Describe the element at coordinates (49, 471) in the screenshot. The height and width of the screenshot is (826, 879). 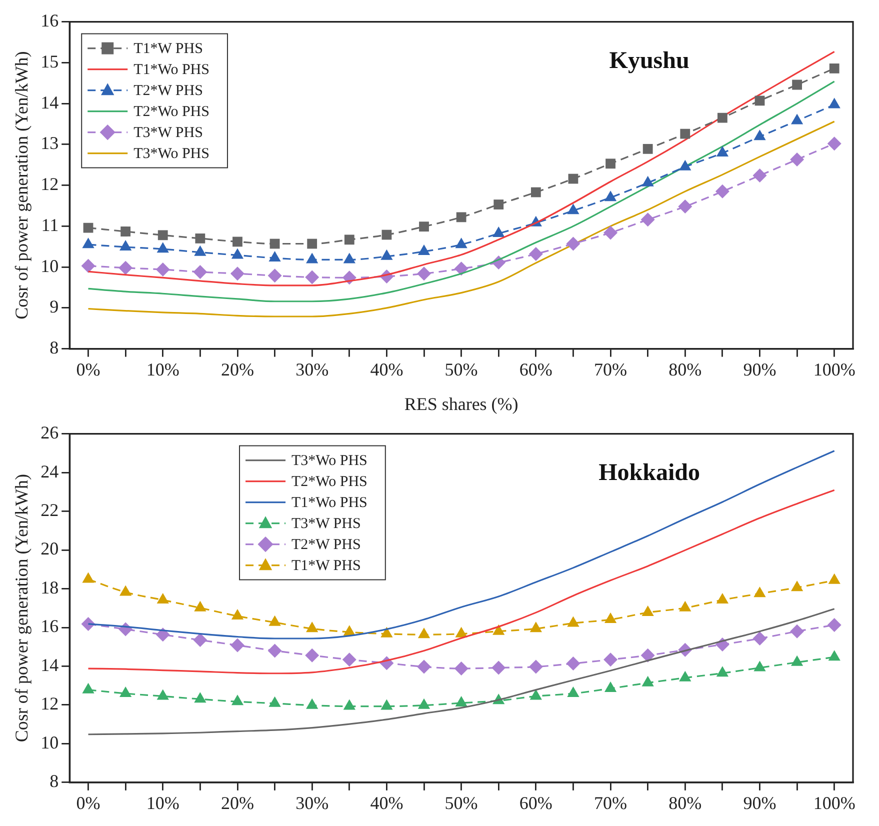
I see `y-tick-label: 24` at that location.